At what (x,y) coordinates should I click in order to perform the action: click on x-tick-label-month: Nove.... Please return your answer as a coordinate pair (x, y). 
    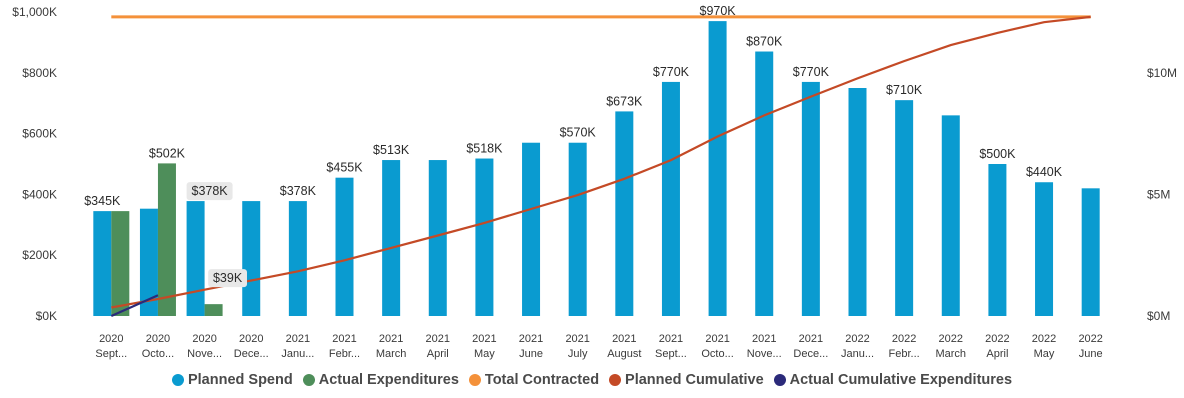
    Looking at the image, I should click on (764, 354).